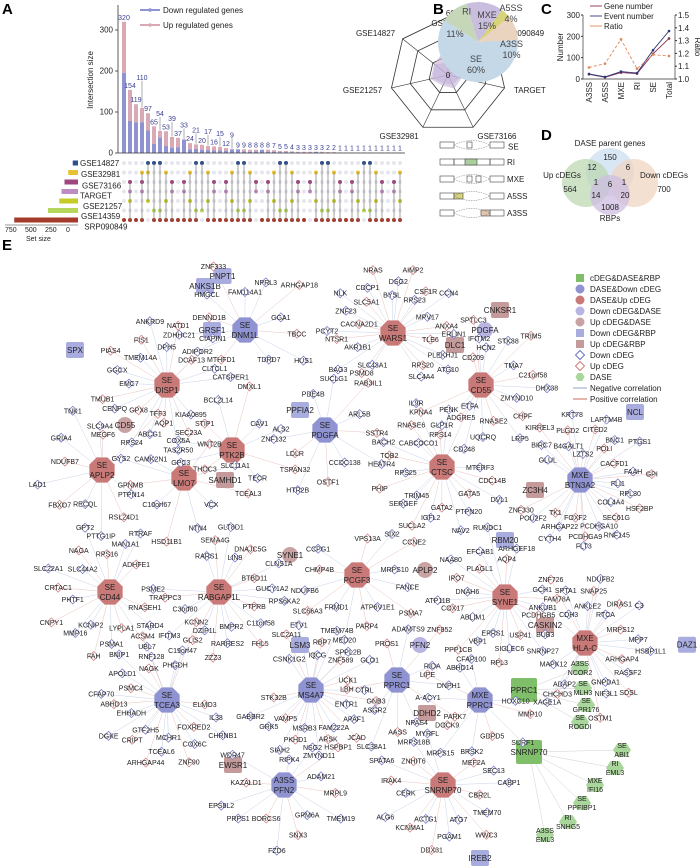  What do you see at coordinates (520, 634) in the screenshot?
I see `up-cdeg-node: USP41` at bounding box center [520, 634].